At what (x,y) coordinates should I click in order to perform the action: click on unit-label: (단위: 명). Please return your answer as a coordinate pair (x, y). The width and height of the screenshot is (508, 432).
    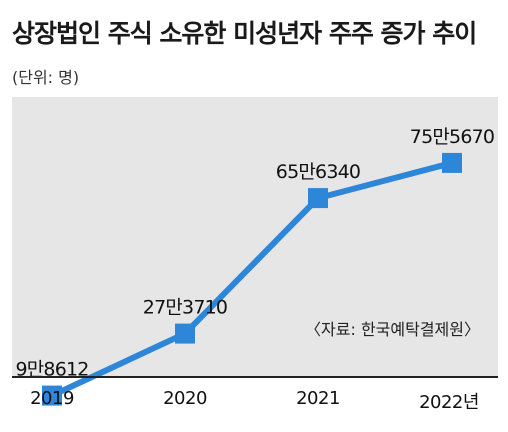
    Looking at the image, I should click on (46, 77).